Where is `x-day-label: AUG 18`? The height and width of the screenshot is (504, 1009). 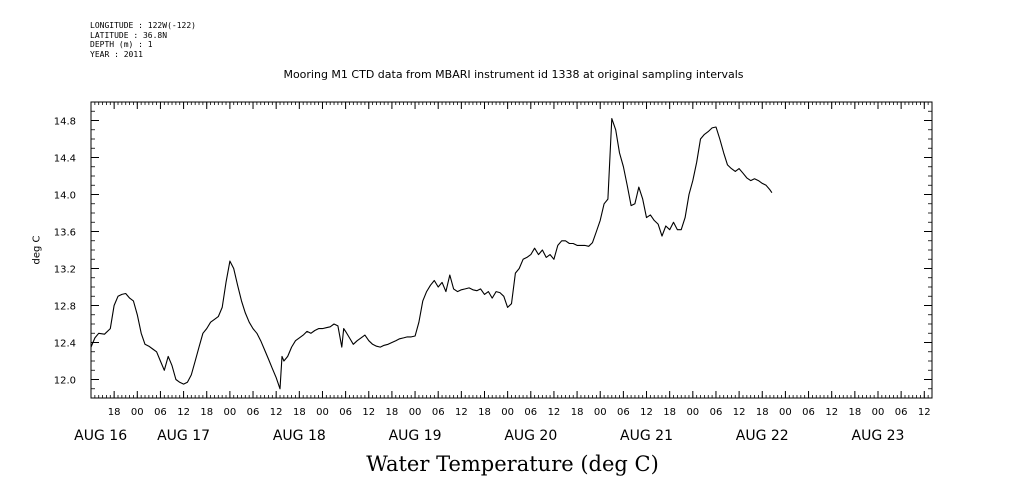 x-day-label: AUG 18 is located at coordinates (299, 436).